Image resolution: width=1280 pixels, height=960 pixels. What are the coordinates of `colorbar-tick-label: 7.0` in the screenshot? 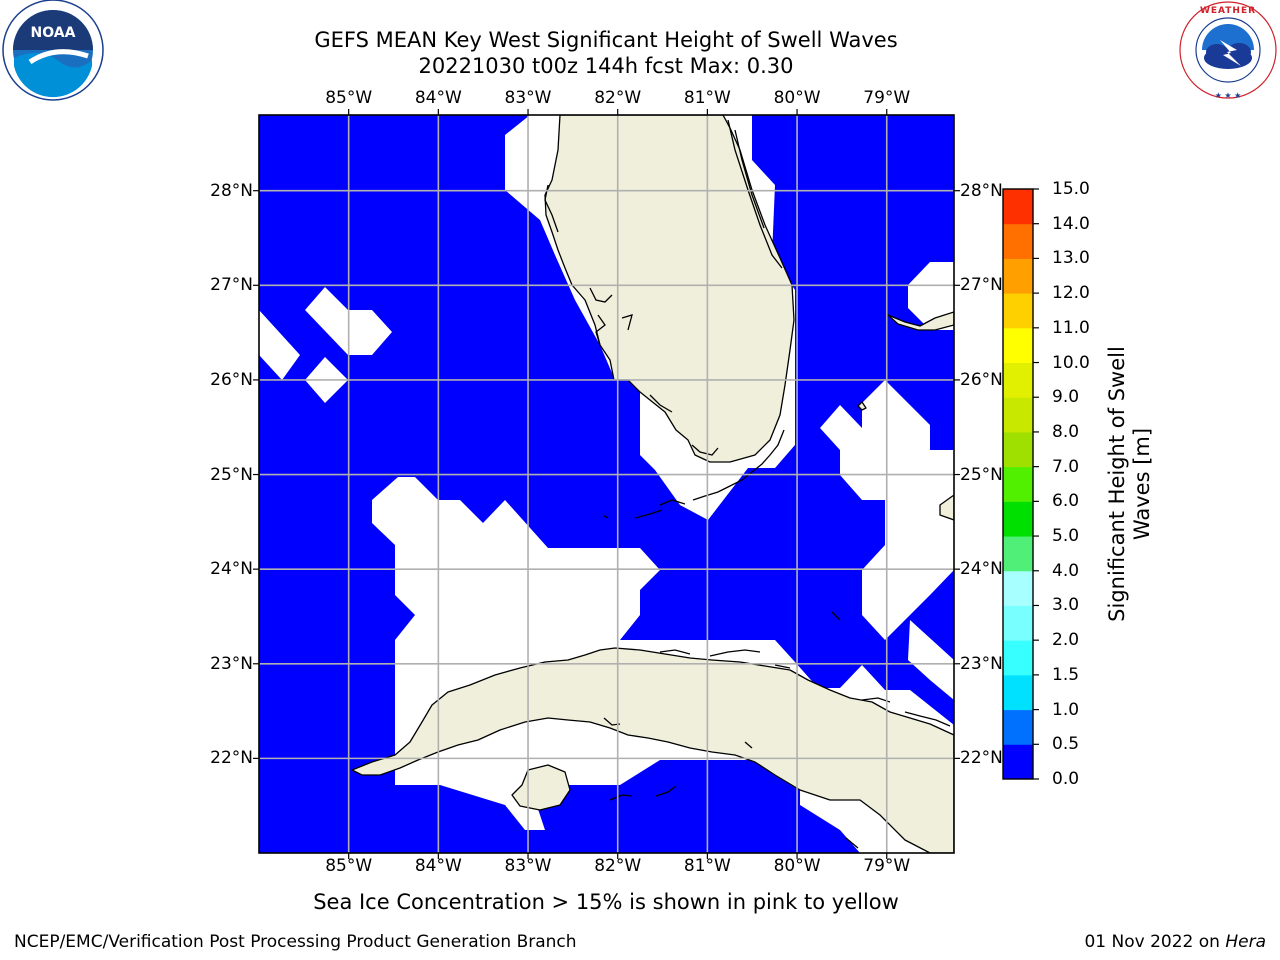 It's located at (1066, 466).